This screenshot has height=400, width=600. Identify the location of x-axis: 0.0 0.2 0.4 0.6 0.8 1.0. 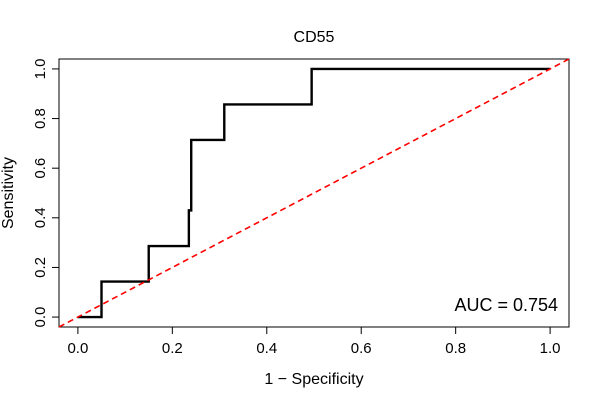
(314, 341).